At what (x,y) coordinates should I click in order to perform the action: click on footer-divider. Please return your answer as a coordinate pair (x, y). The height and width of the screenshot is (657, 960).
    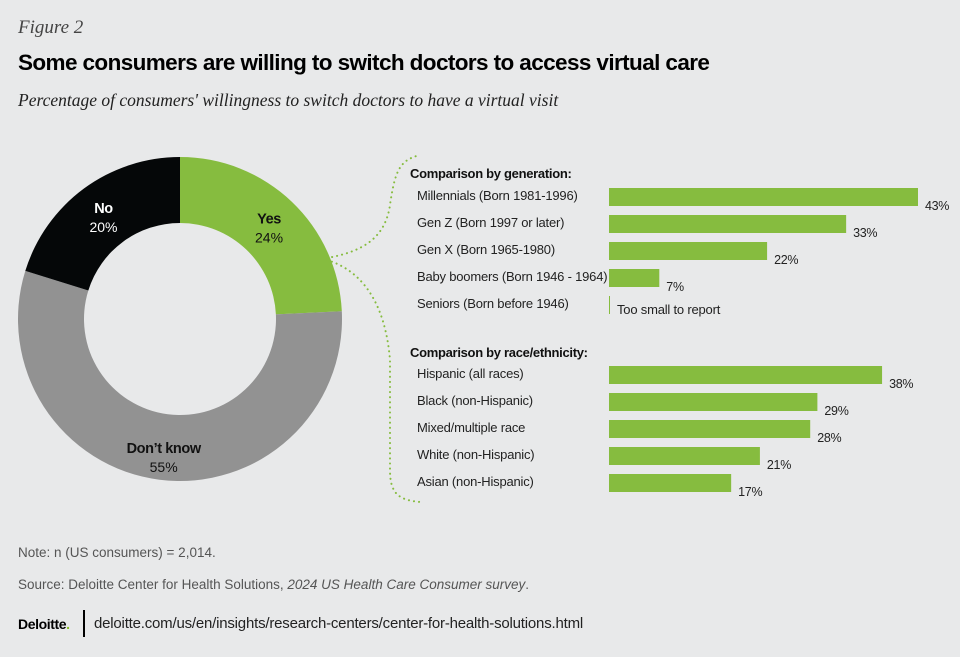
    Looking at the image, I should click on (84, 623).